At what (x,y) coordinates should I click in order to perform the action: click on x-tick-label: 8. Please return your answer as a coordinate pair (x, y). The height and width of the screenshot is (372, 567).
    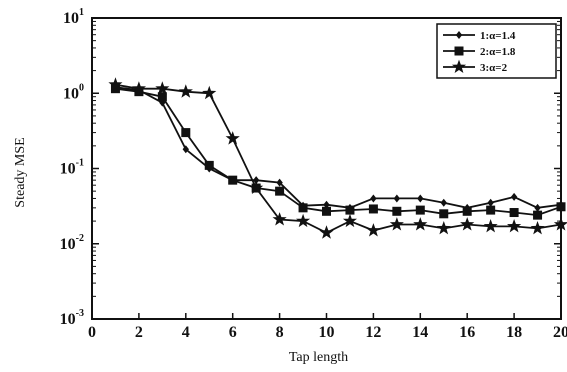
    Looking at the image, I should click on (280, 332).